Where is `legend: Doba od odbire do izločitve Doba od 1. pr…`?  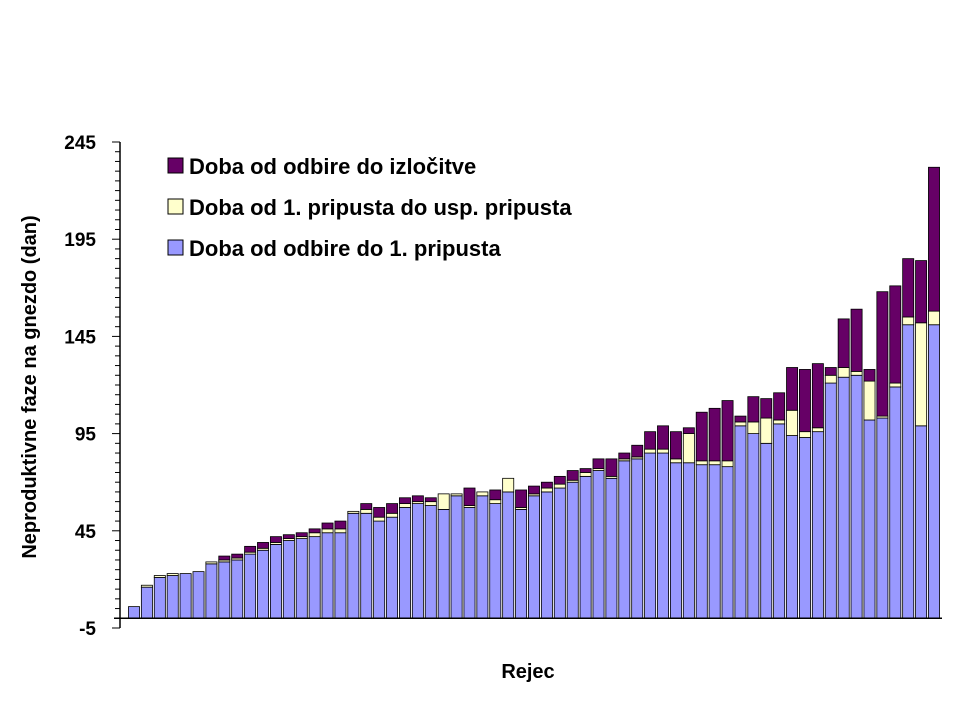
legend: Doba od odbire do izločitve Doba od 1. pr… is located at coordinates (369, 207).